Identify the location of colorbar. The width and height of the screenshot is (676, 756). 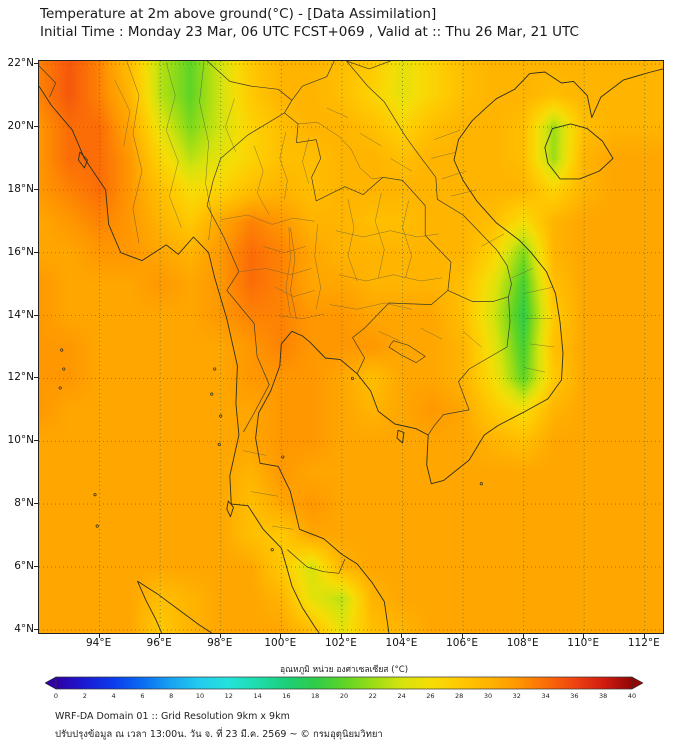
(344, 683).